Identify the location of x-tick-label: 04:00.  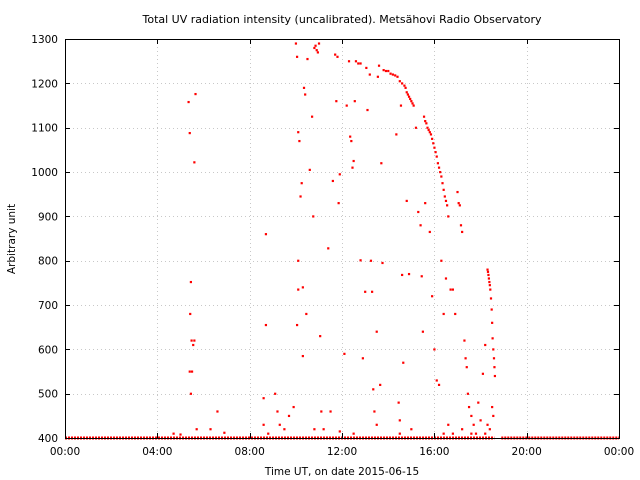
(157, 452).